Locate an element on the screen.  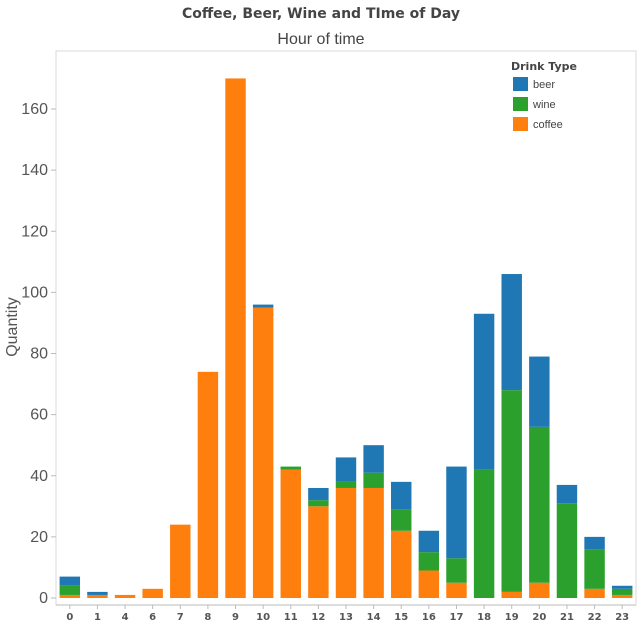
x-tick-label: 8 is located at coordinates (207, 617).